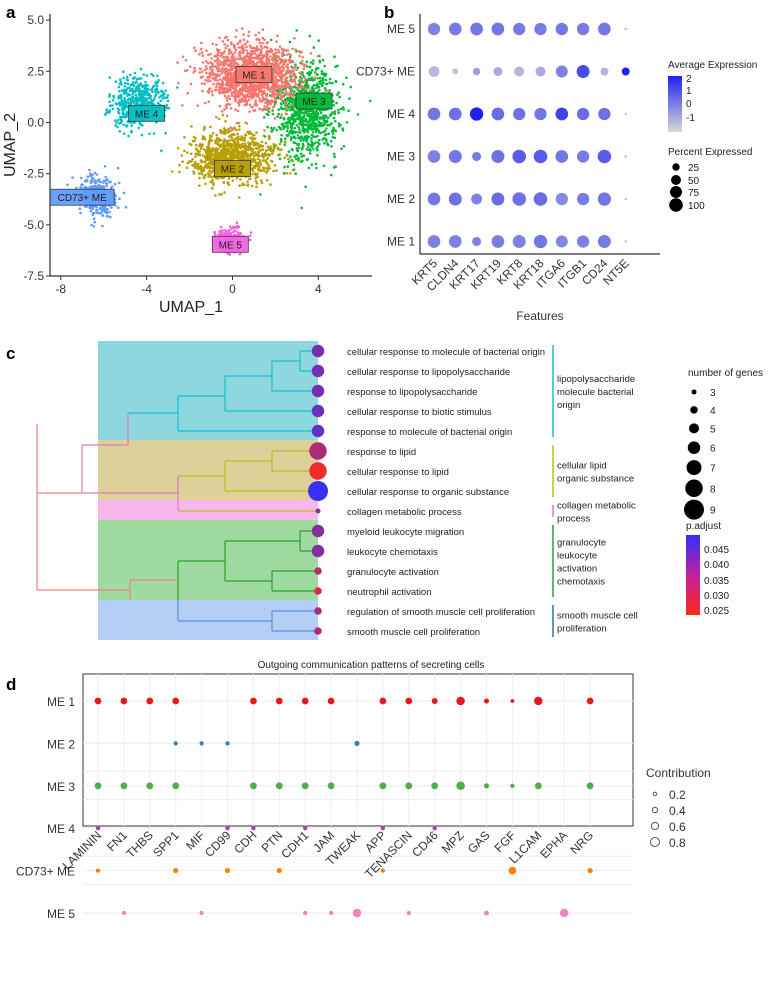 This screenshot has height=1004, width=768. I want to click on term-dot, so click(318, 591).